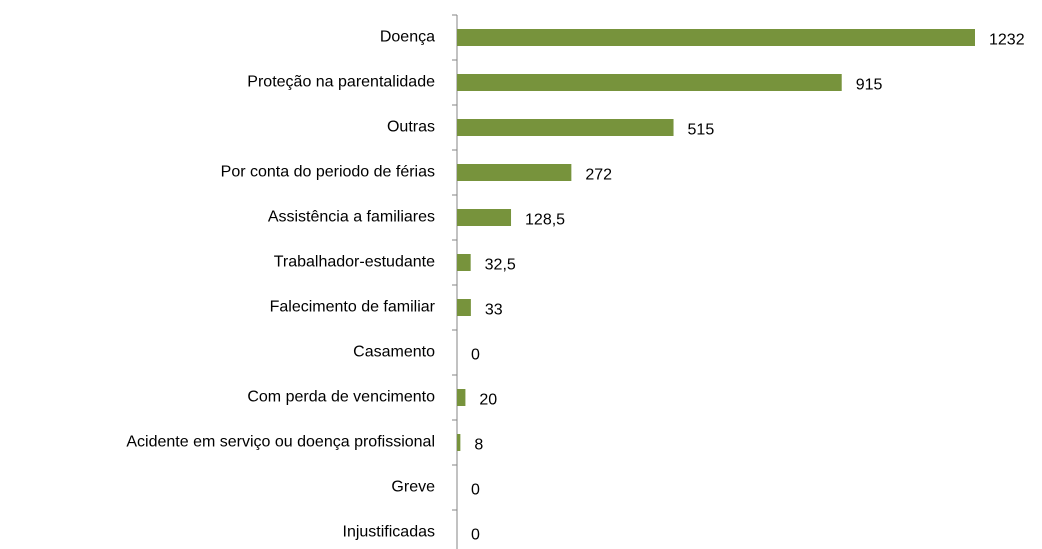 Image resolution: width=1042 pixels, height=549 pixels. I want to click on category-label: Greve, so click(413, 487).